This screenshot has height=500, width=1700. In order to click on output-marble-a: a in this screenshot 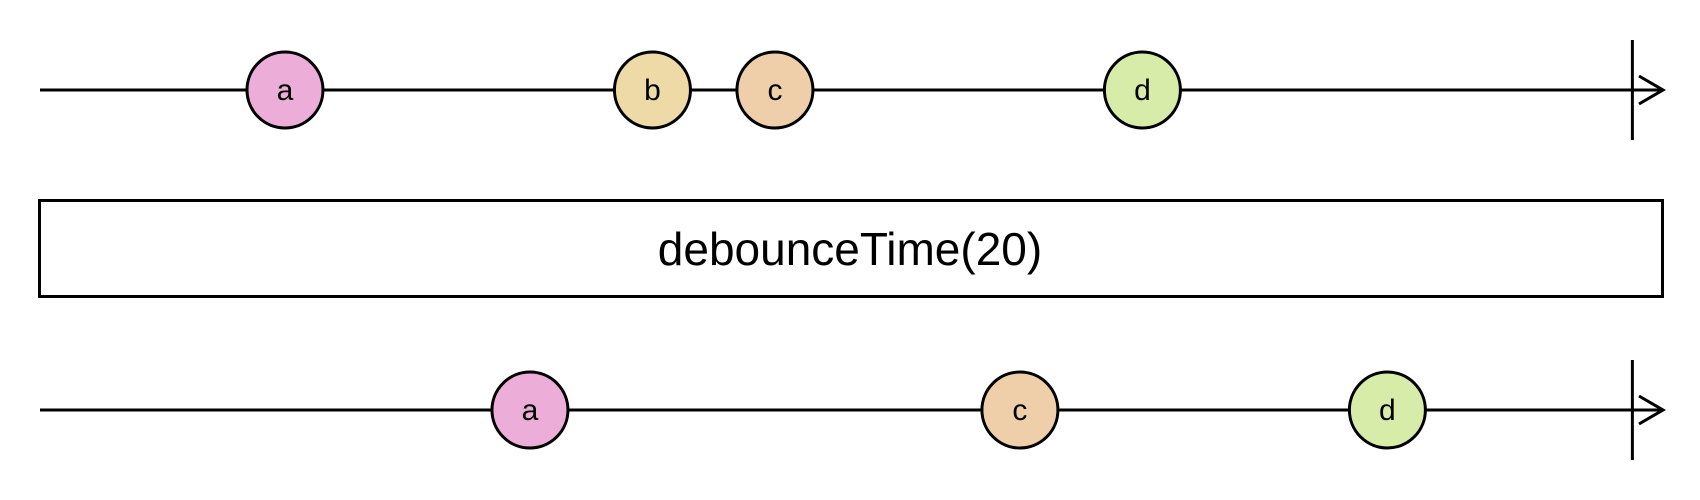, I will do `click(530, 410)`.